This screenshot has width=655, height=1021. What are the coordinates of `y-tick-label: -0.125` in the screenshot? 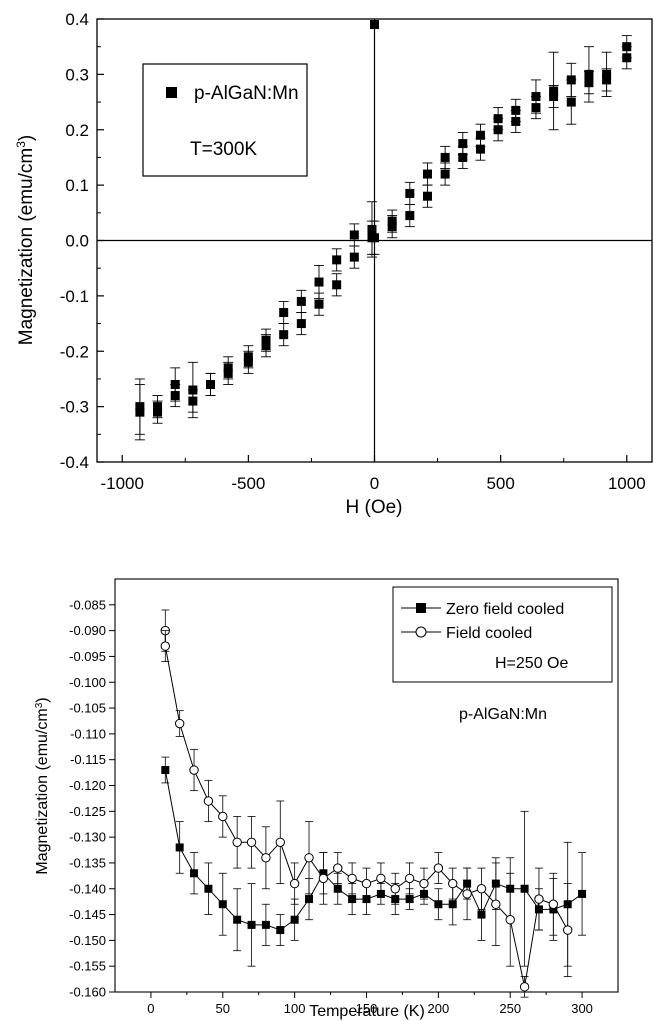 It's located at (87, 811).